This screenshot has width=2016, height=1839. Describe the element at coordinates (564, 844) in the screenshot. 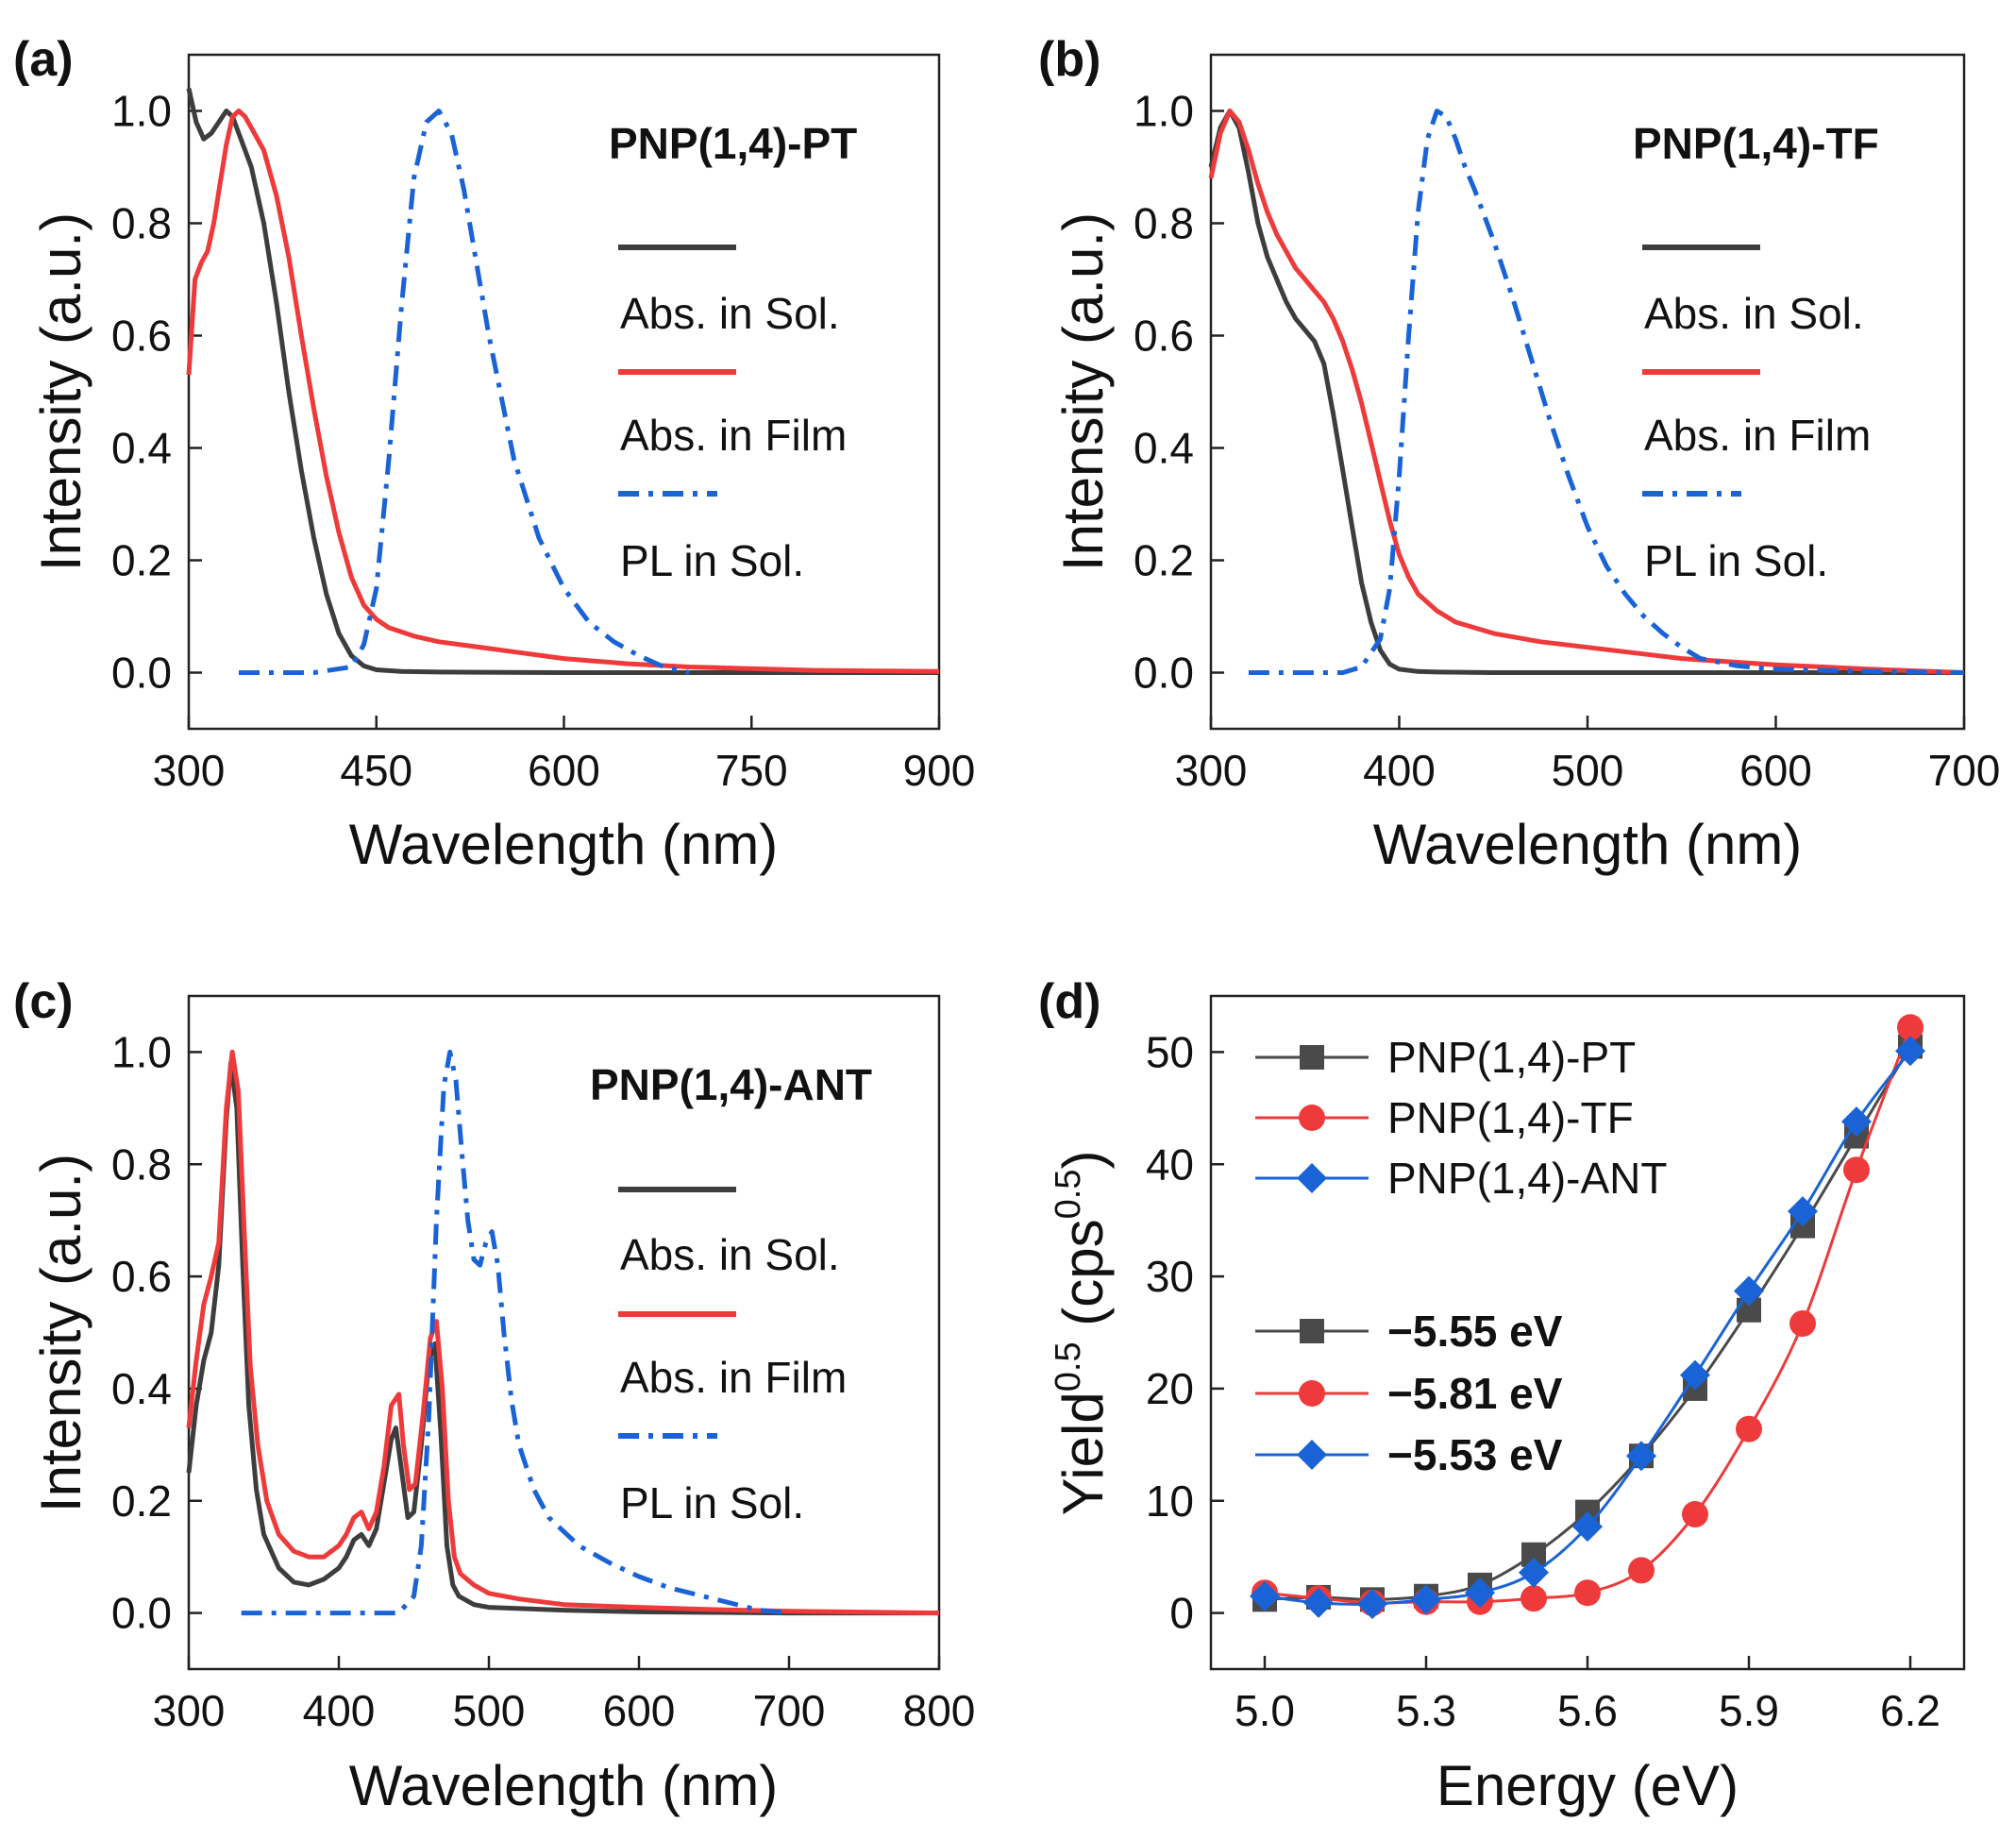

I see `panel-a-x-axis-title: Wavelength (nm)` at that location.